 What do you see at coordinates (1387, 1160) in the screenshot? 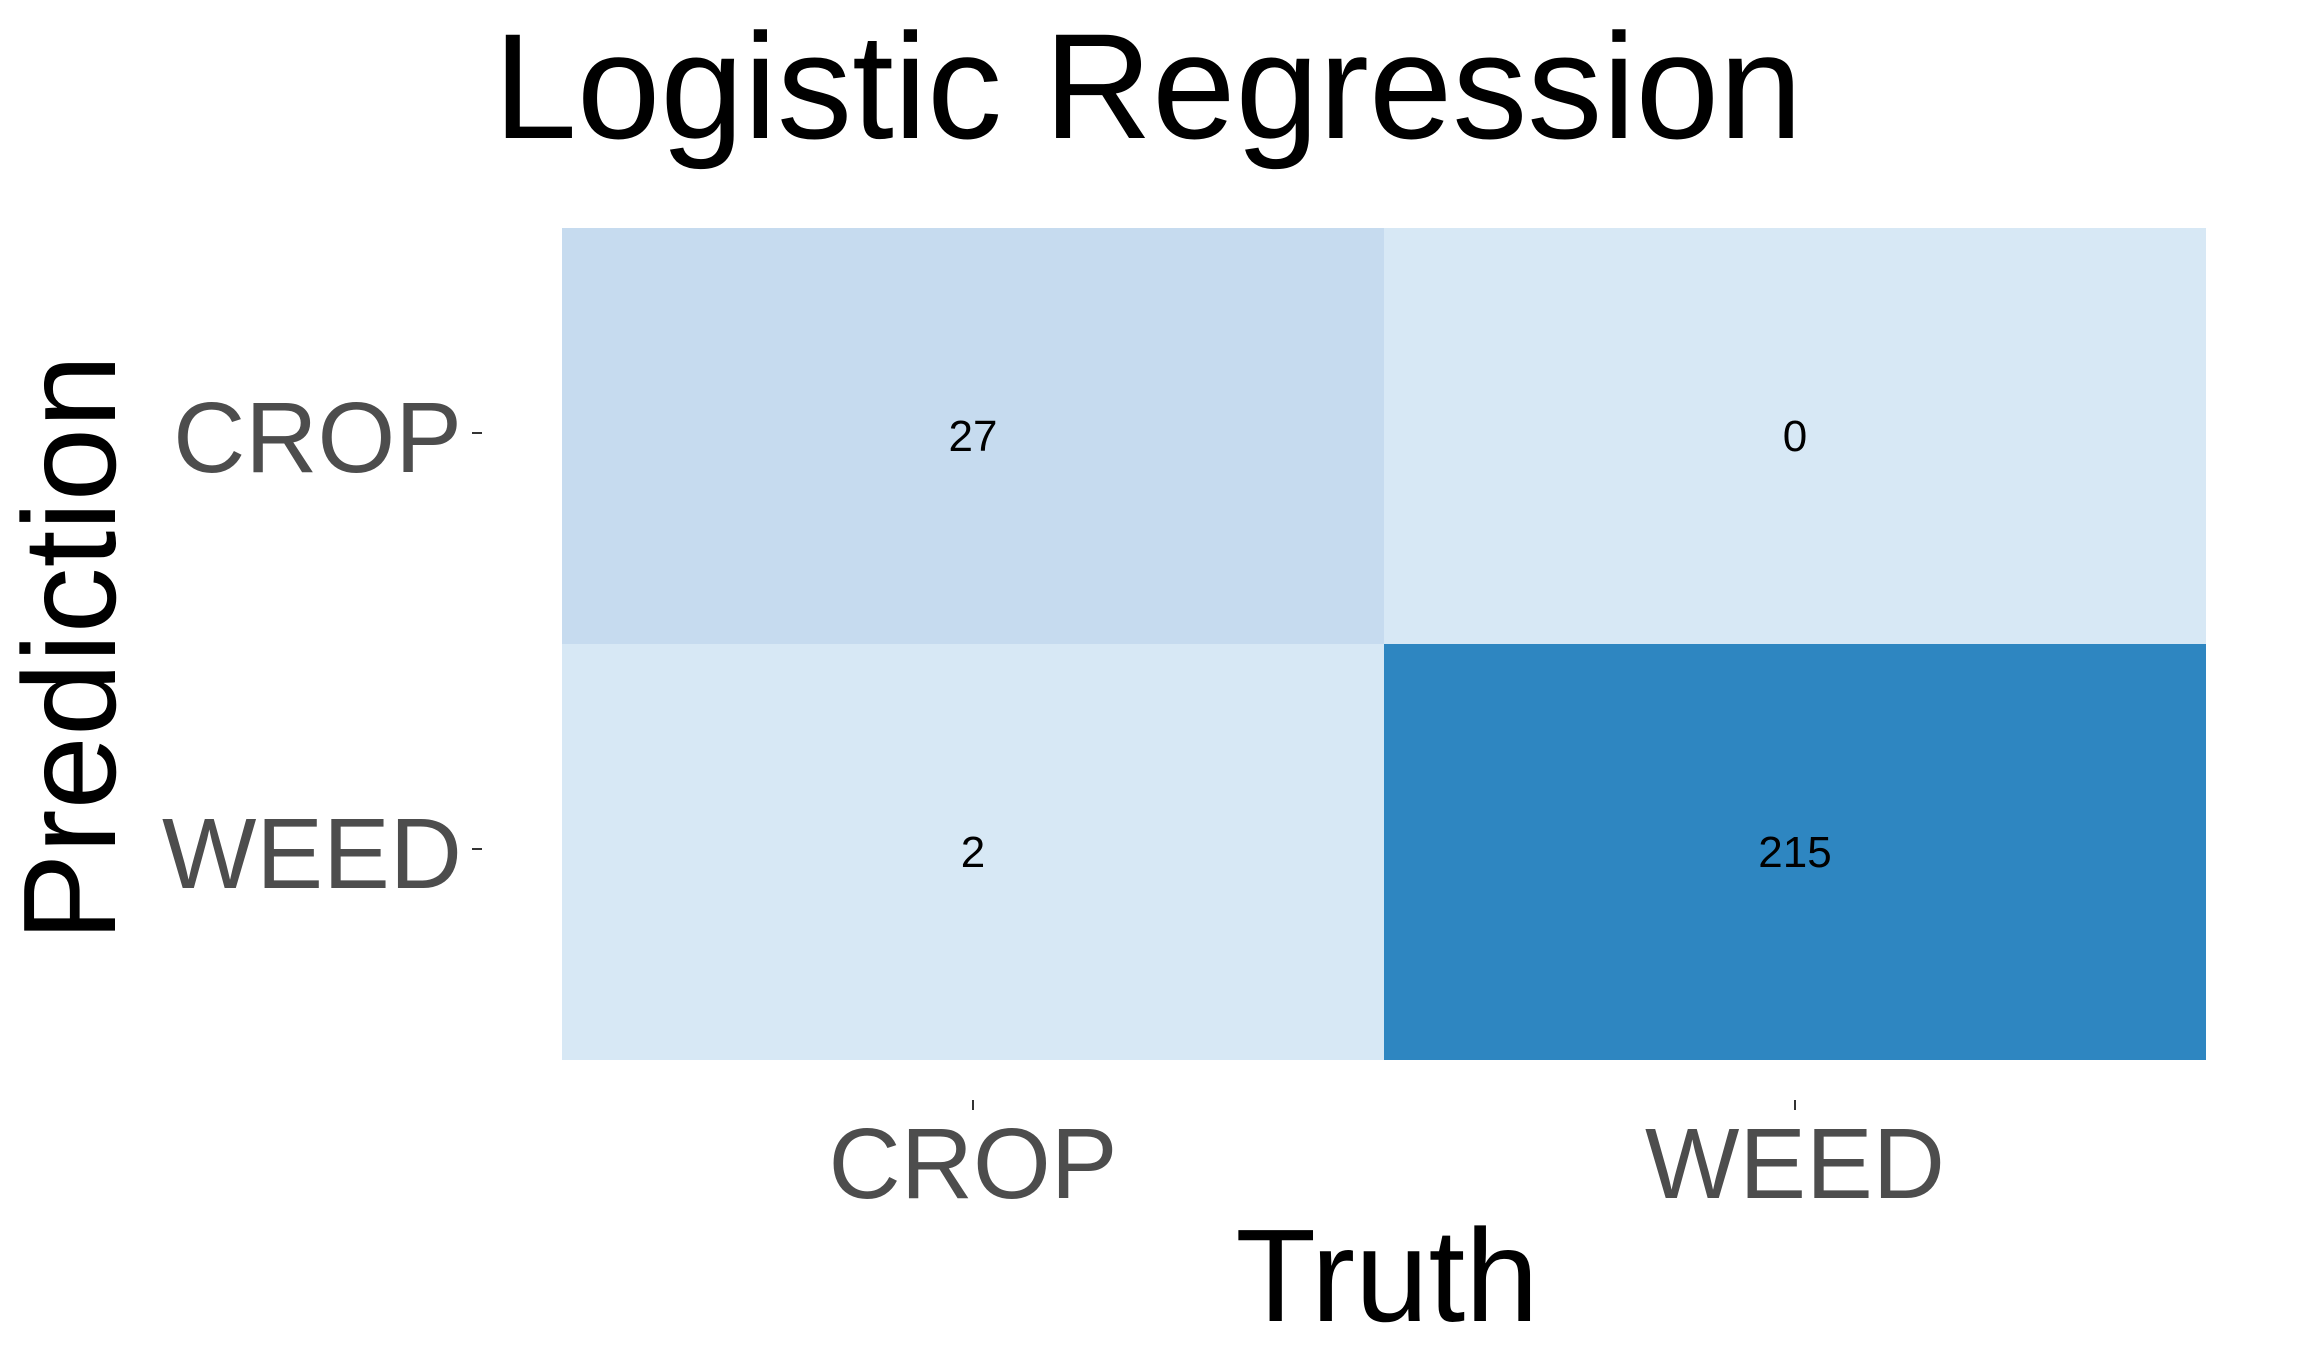
I see `x-axis: CROP WEED` at bounding box center [1387, 1160].